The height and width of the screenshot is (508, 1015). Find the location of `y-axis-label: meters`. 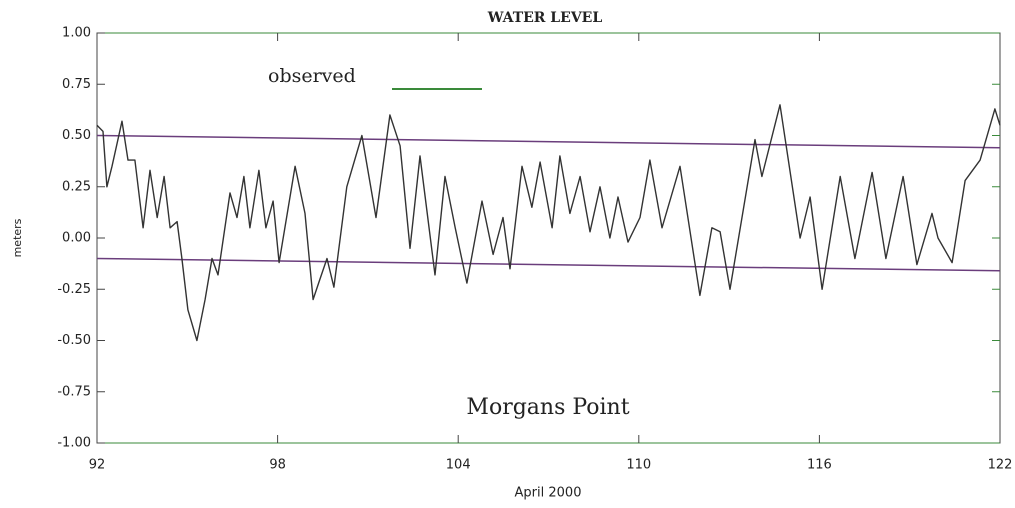

y-axis-label: meters is located at coordinates (17, 237).